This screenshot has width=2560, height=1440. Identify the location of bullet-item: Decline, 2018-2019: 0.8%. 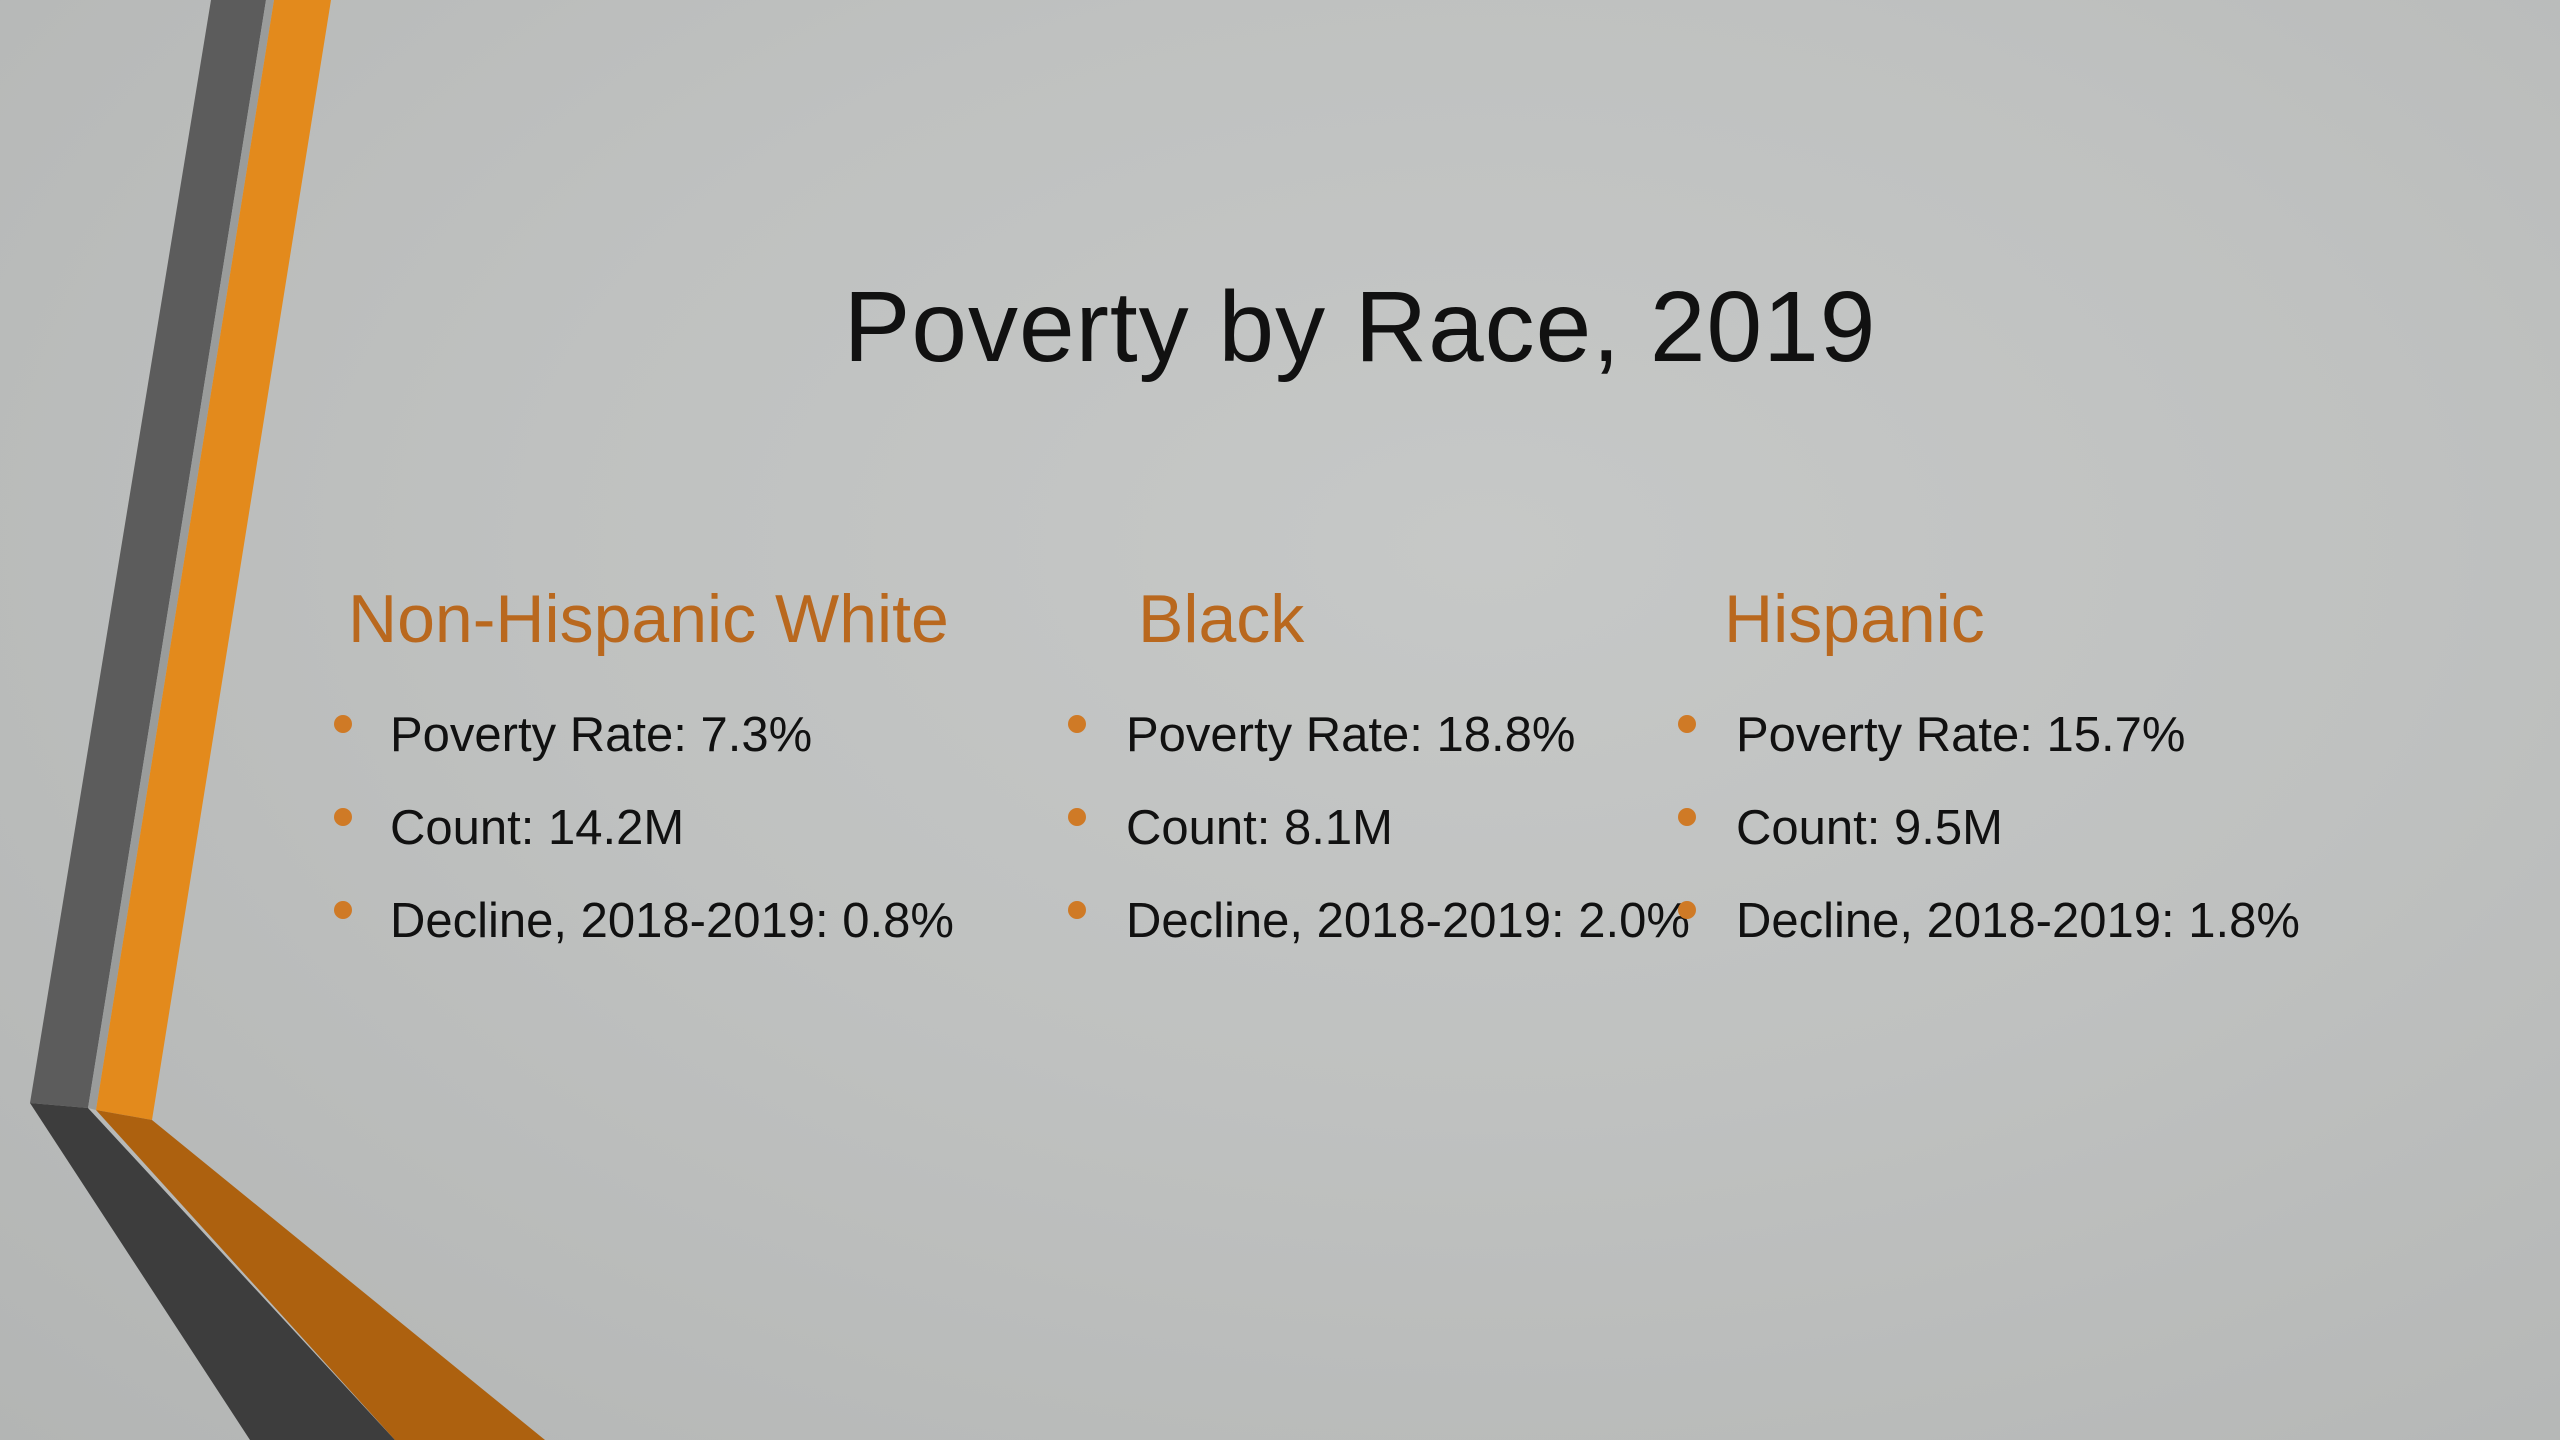
(711, 942).